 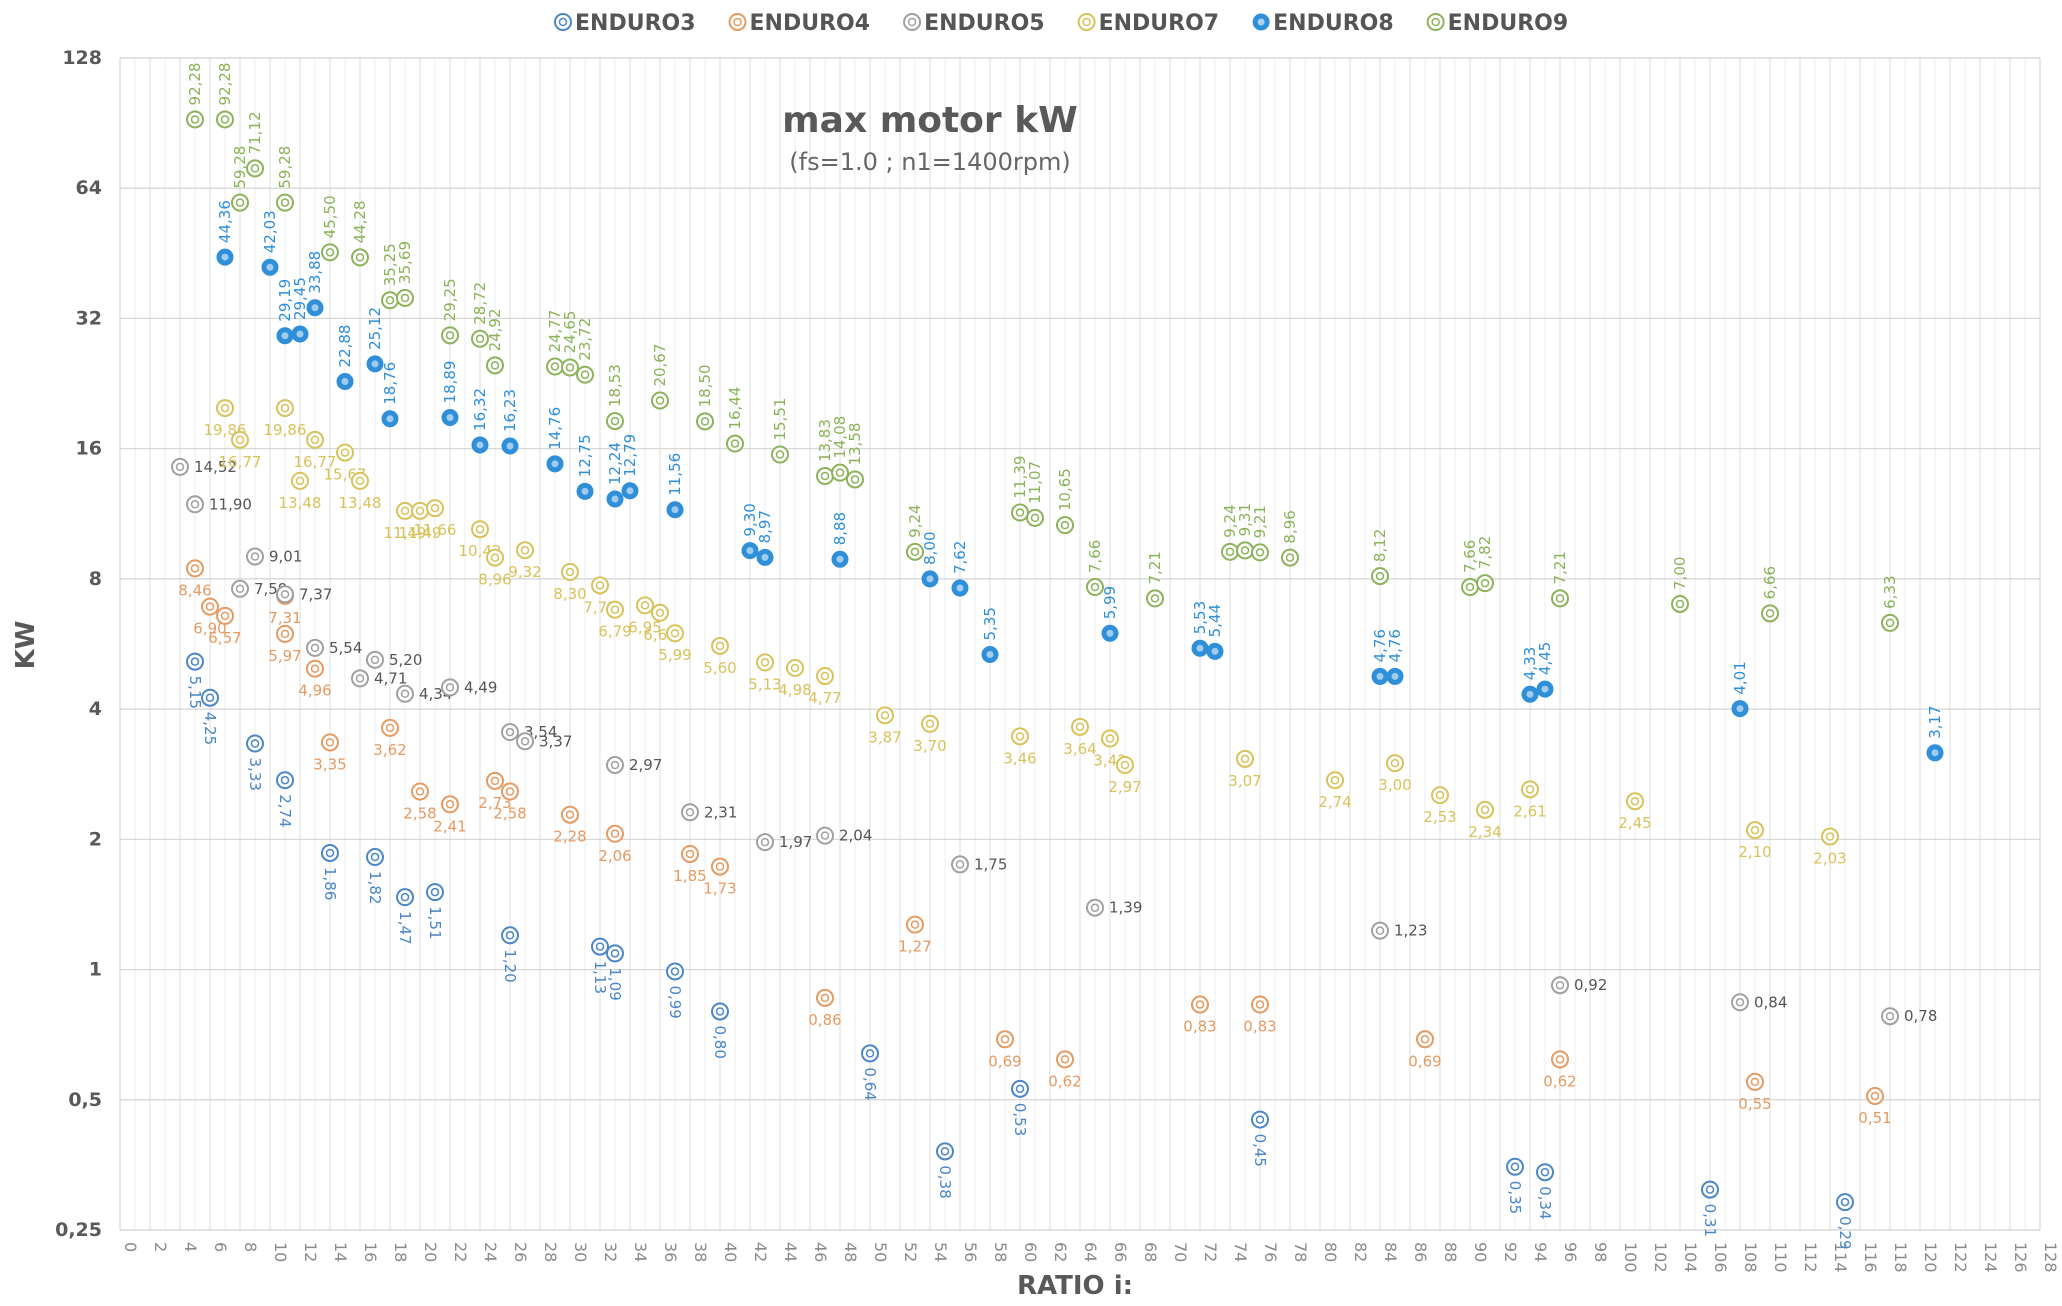 I want to click on data-point: 6,66, so click(x=1770, y=594).